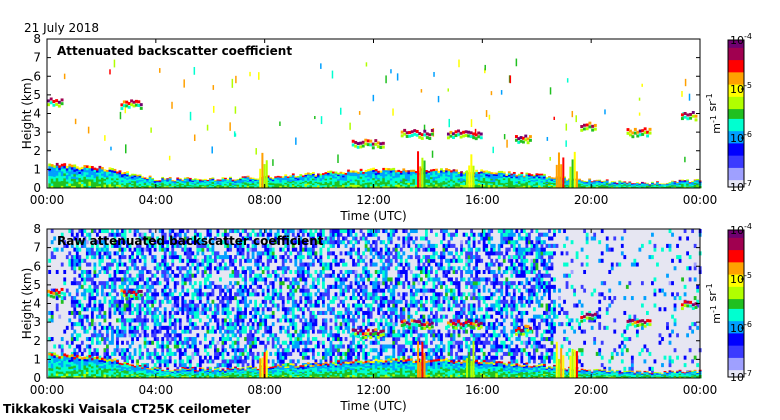  I want to click on precip-column, so click(262, 170).